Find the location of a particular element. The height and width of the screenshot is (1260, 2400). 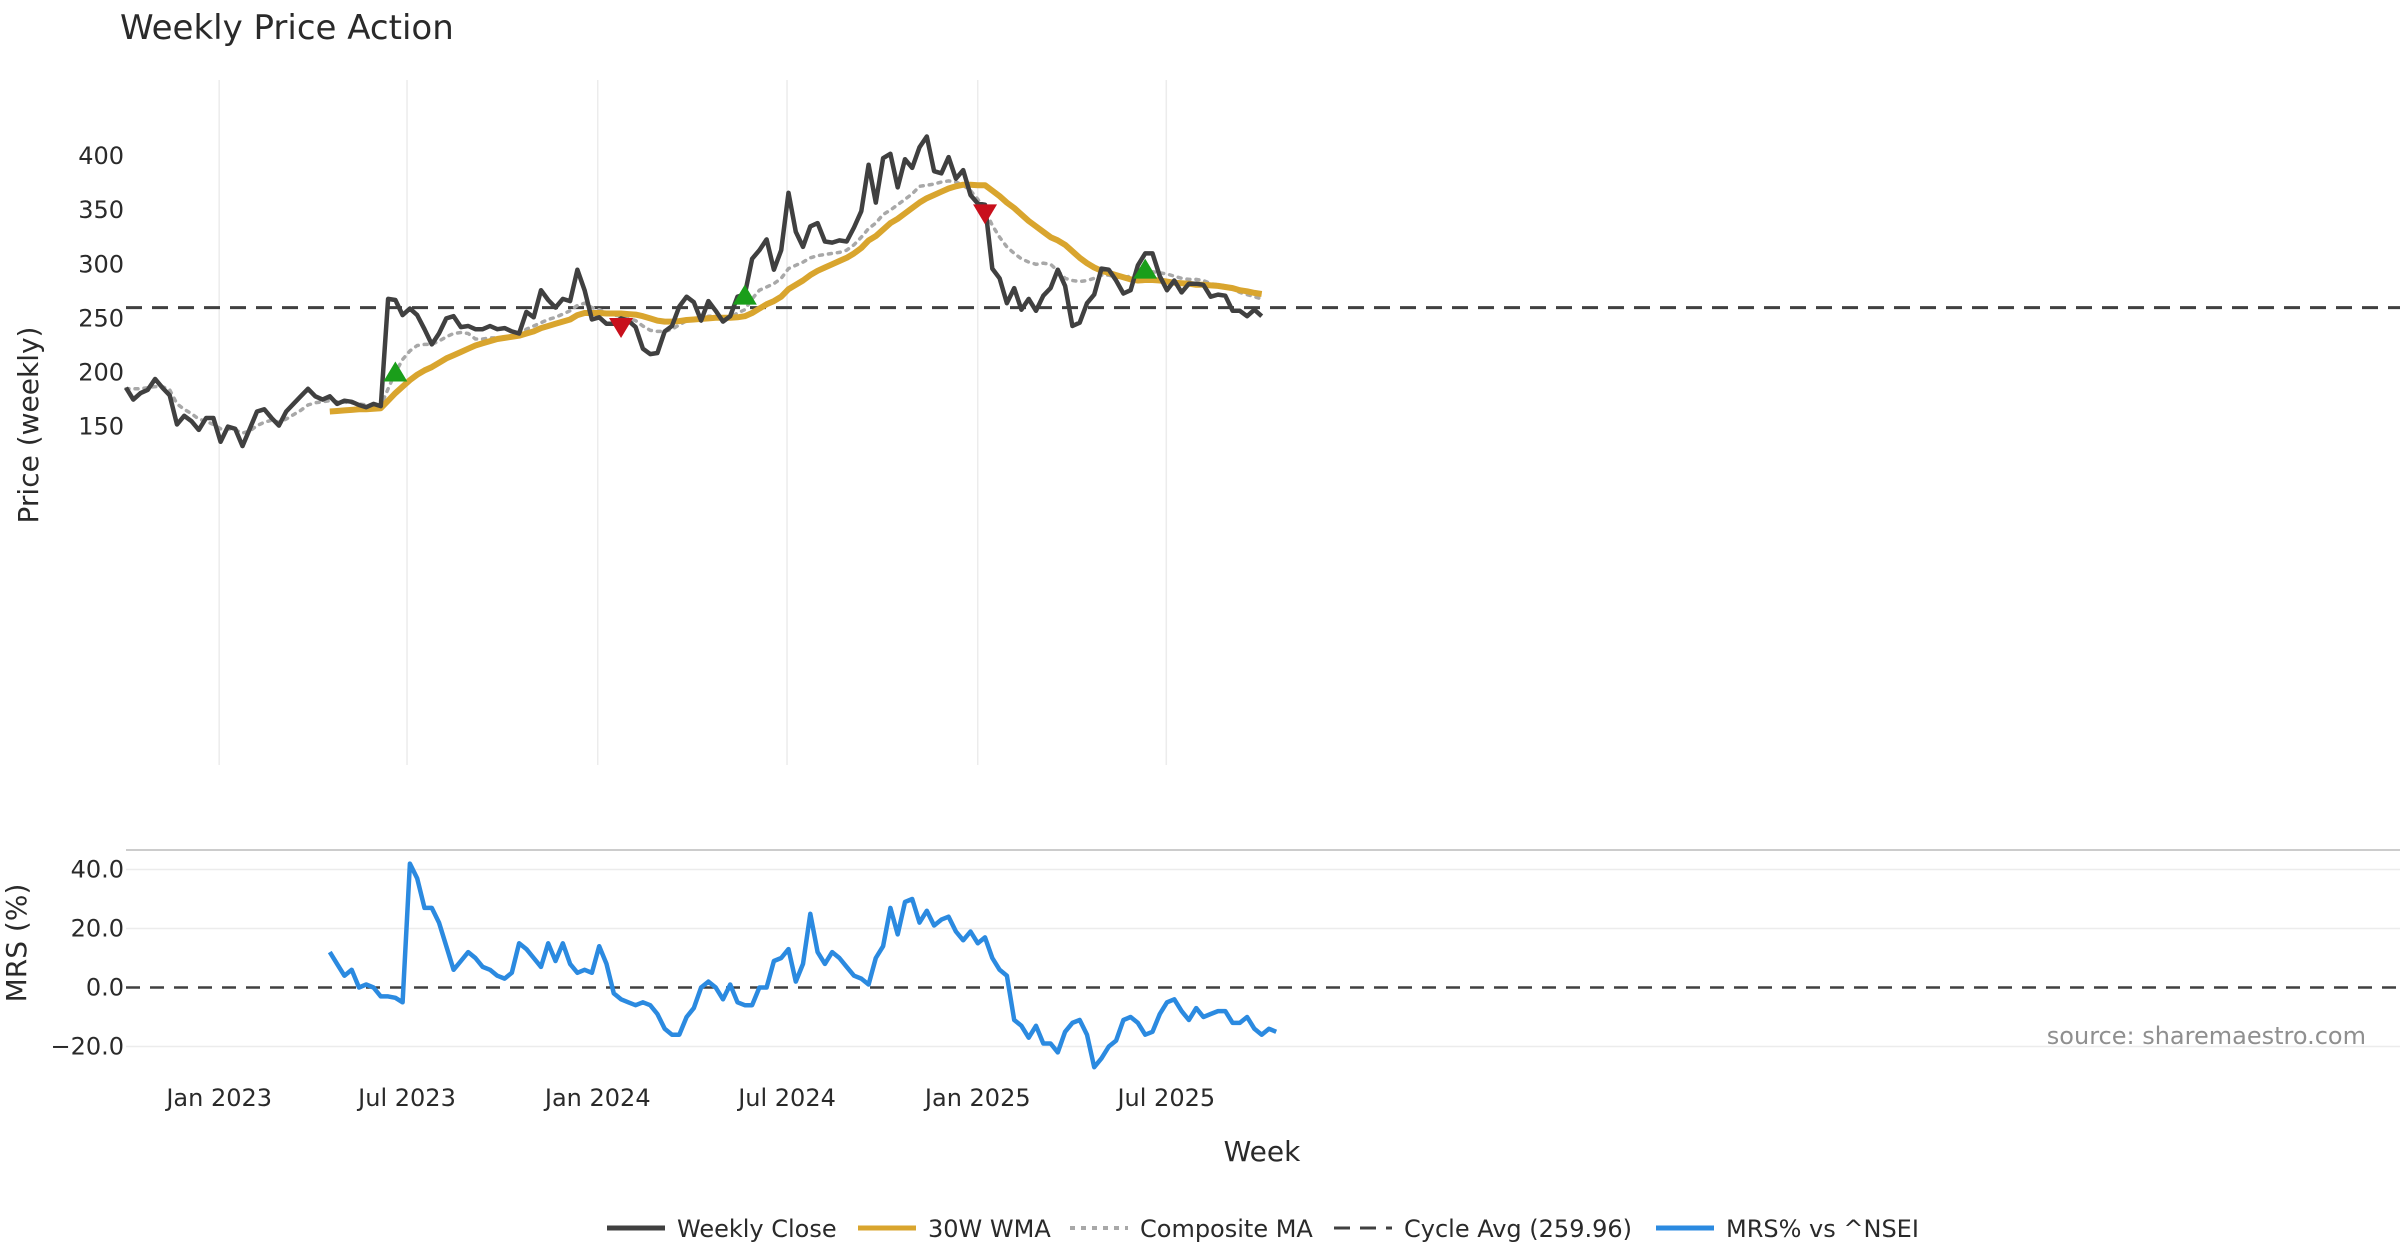

chart-title: Weekly Price Action is located at coordinates (287, 28).